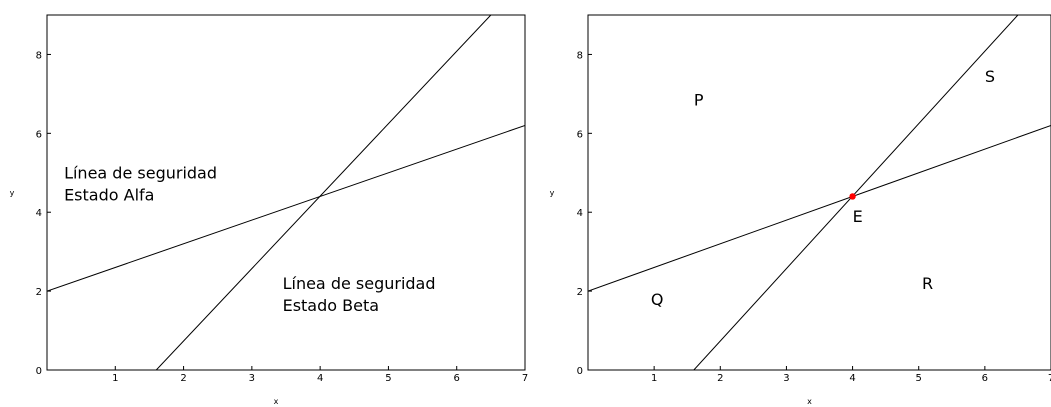 This screenshot has height=407, width=1051. Describe the element at coordinates (990, 76) in the screenshot. I see `annotation-label: S` at that location.